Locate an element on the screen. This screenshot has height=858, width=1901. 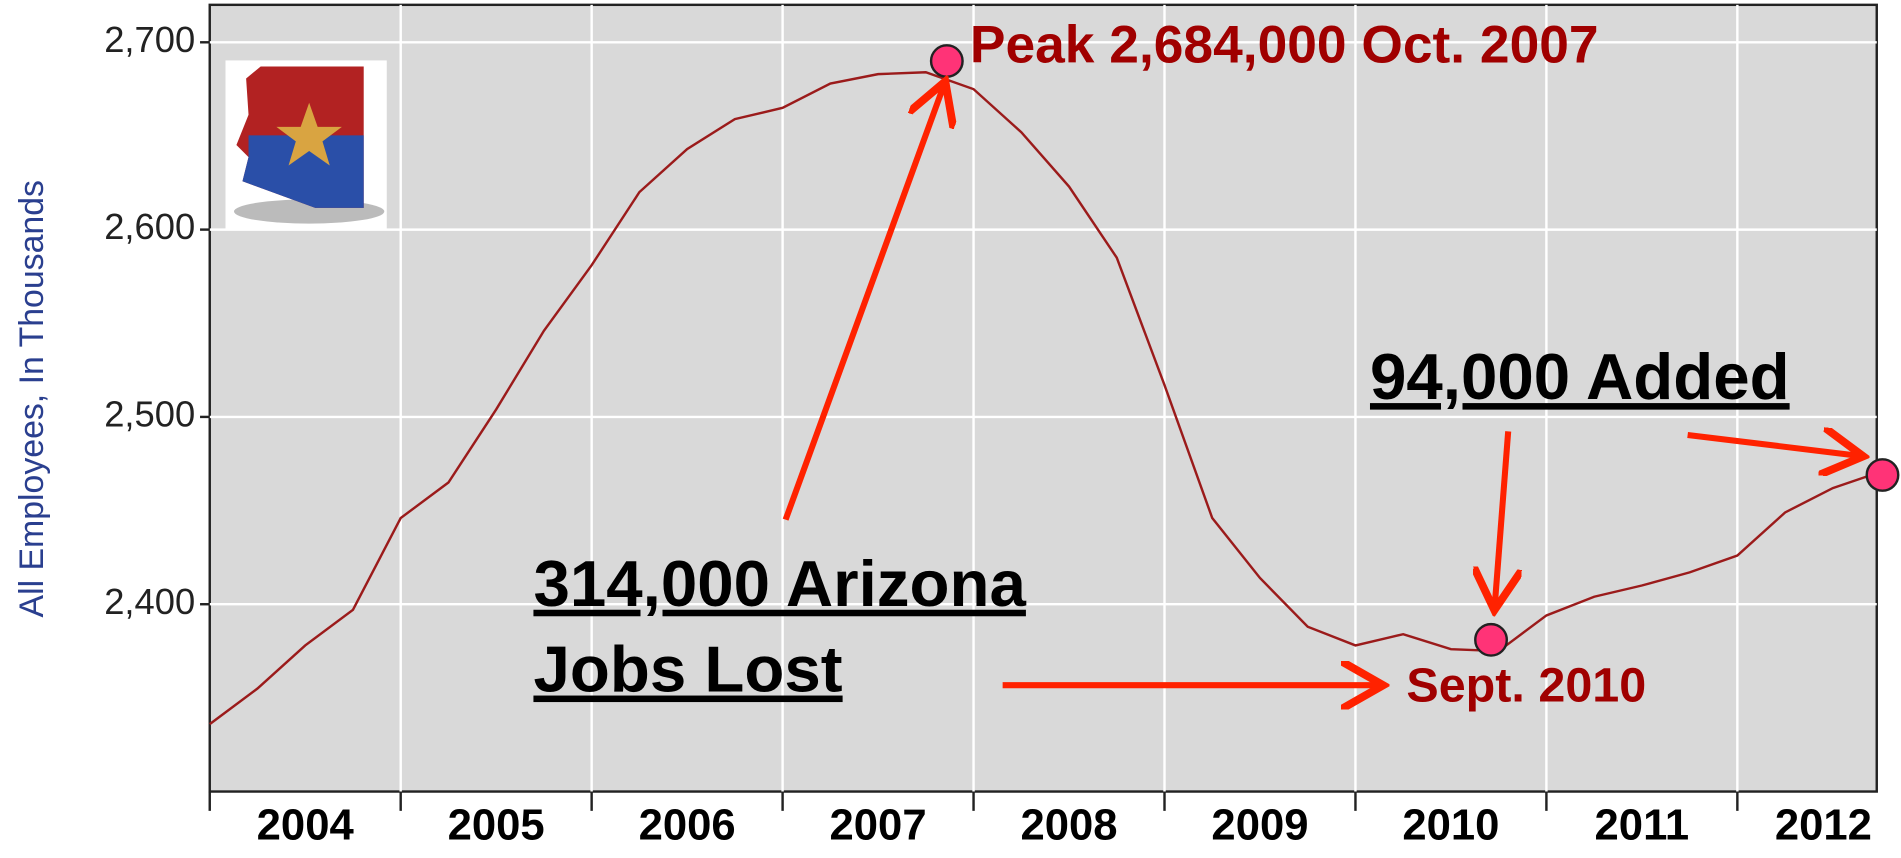
annotation: Sept. 2010 is located at coordinates (1526, 686).